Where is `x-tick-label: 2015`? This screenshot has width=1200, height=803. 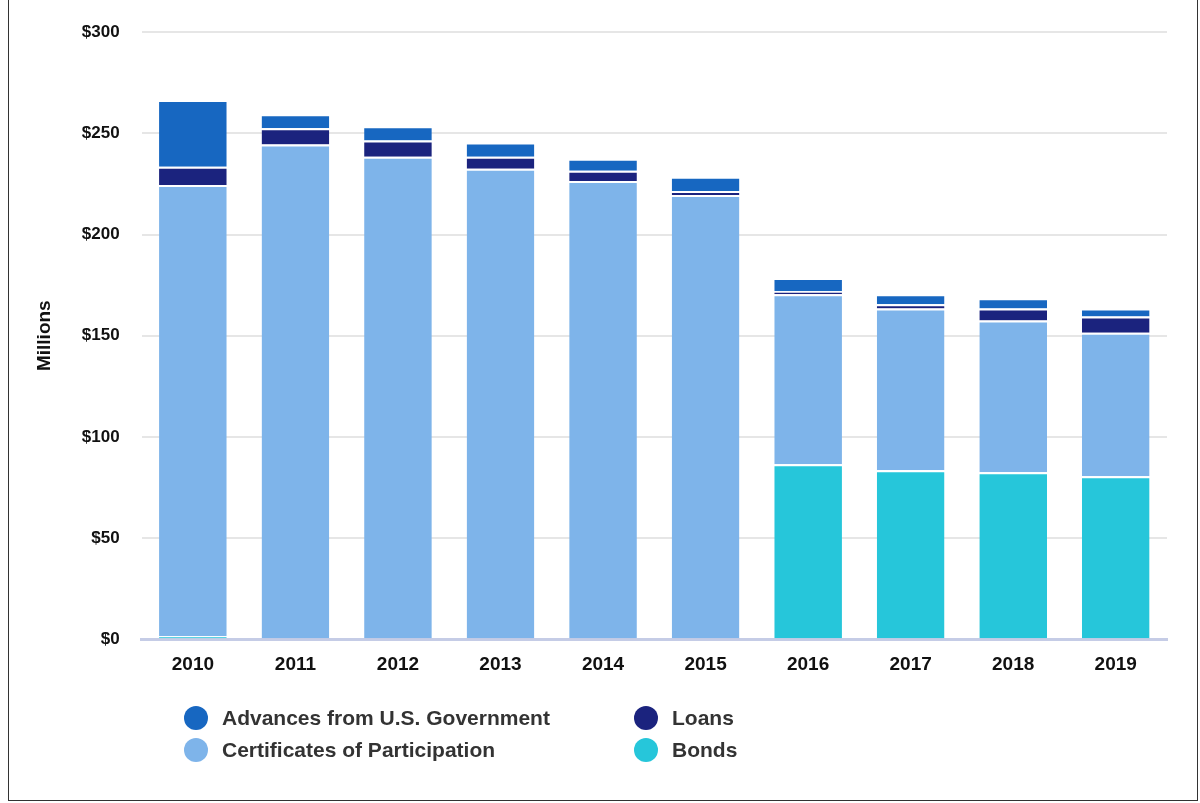 x-tick-label: 2015 is located at coordinates (706, 663).